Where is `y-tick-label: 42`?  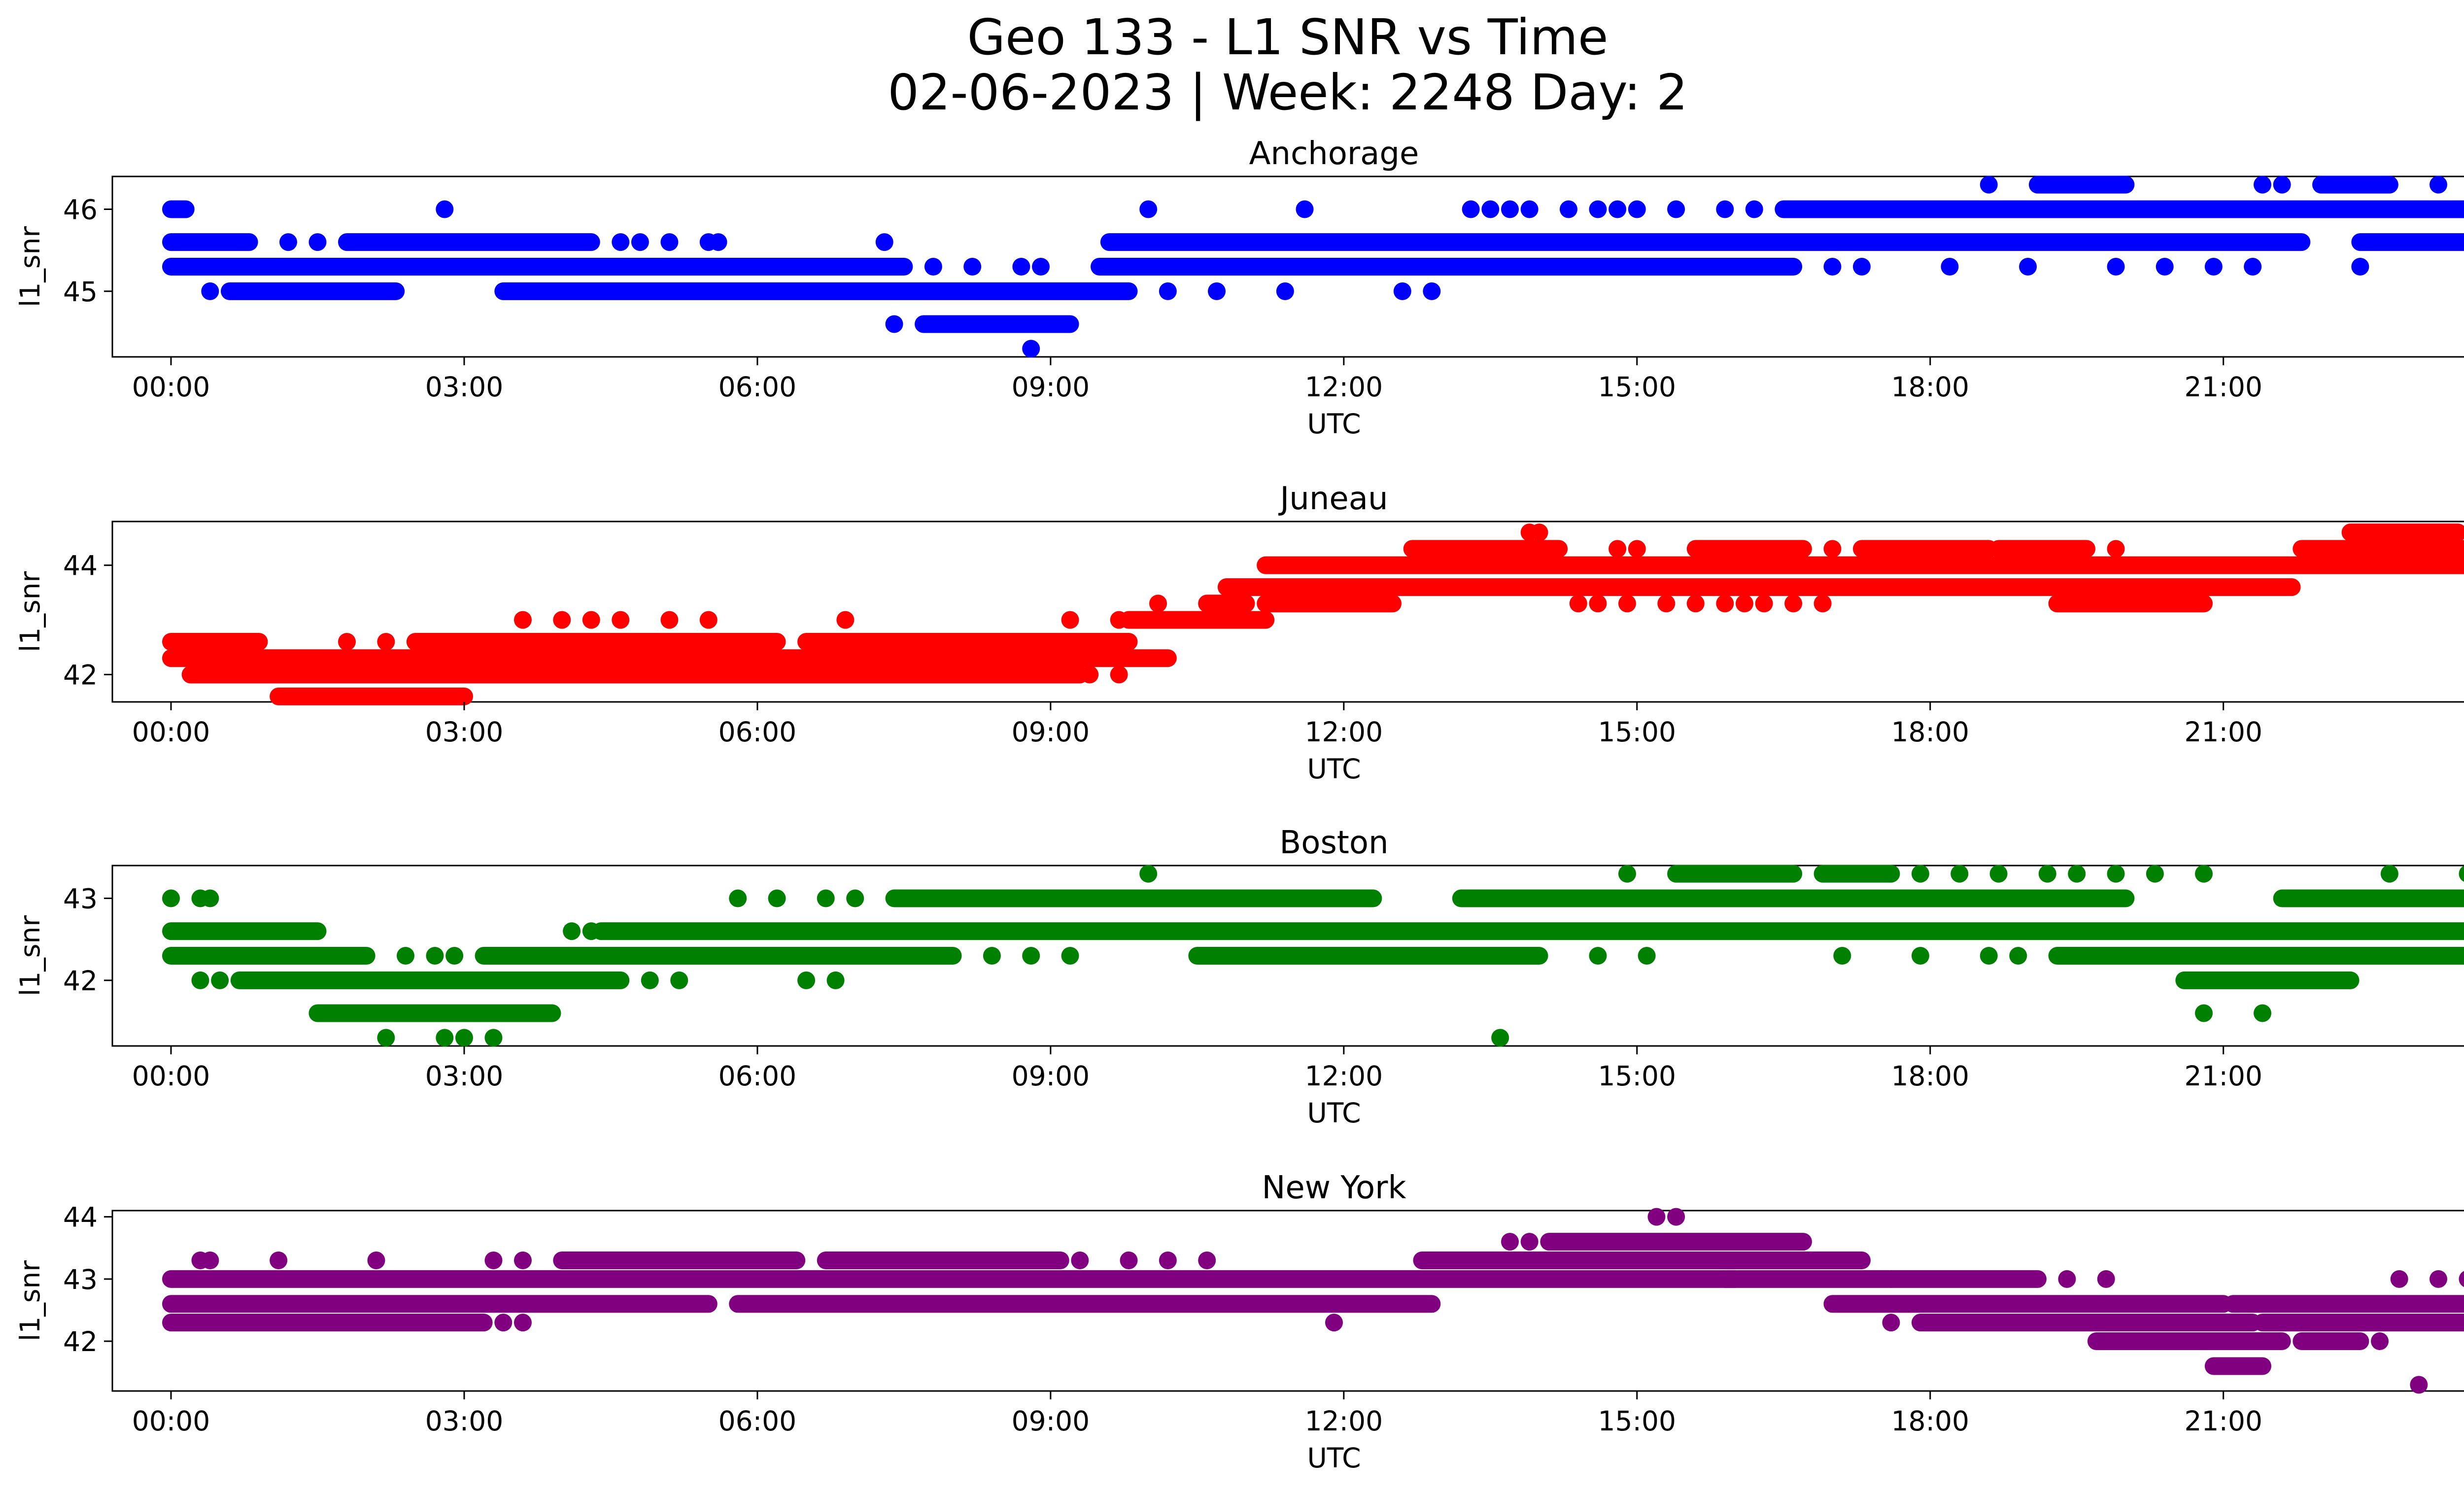 y-tick-label: 42 is located at coordinates (80, 1341).